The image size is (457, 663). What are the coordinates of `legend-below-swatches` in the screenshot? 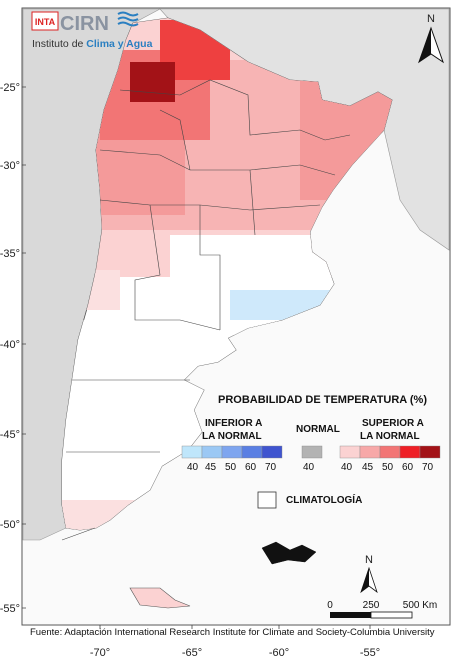 It's located at (232, 452).